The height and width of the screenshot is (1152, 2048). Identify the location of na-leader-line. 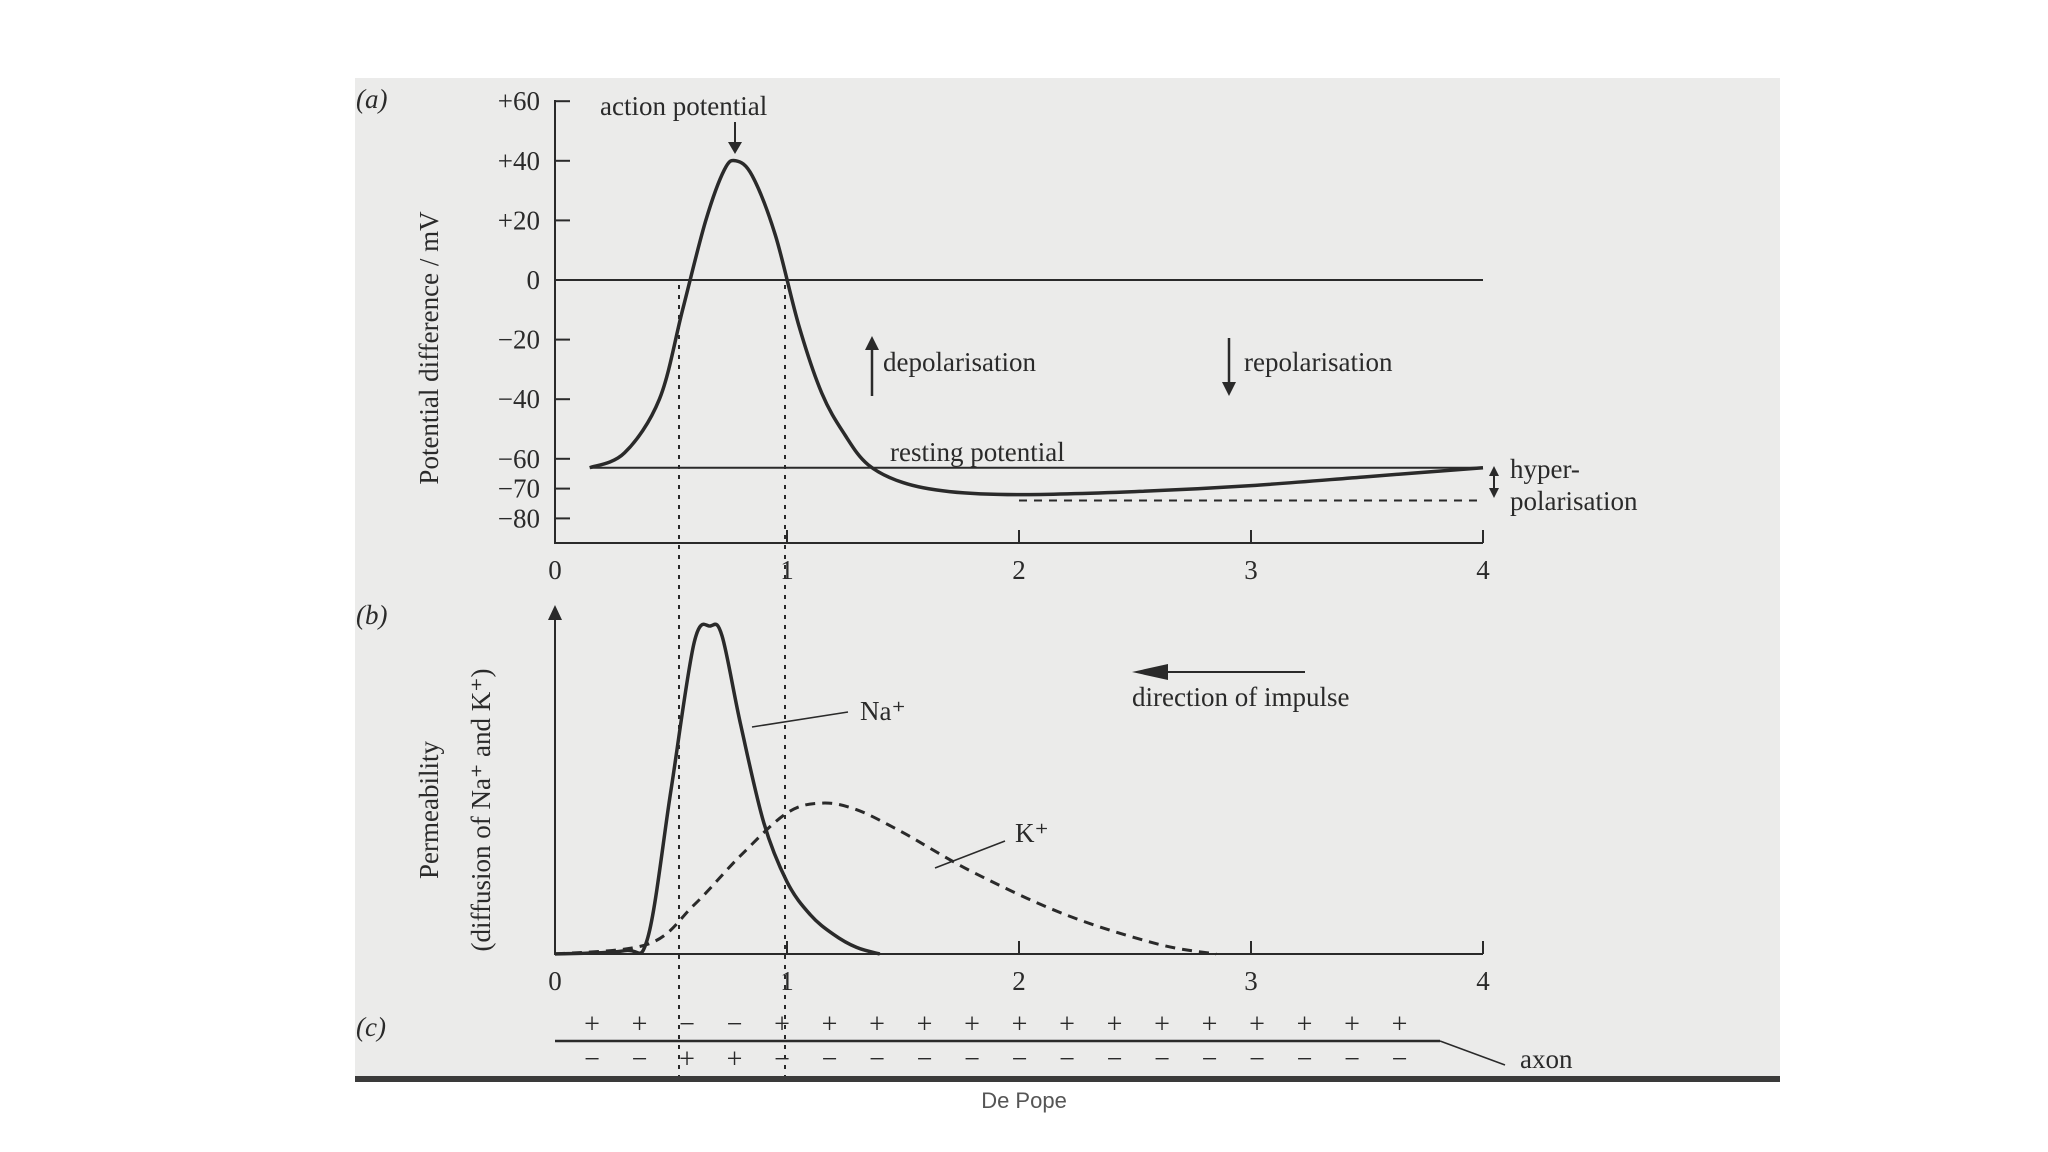
(800, 719).